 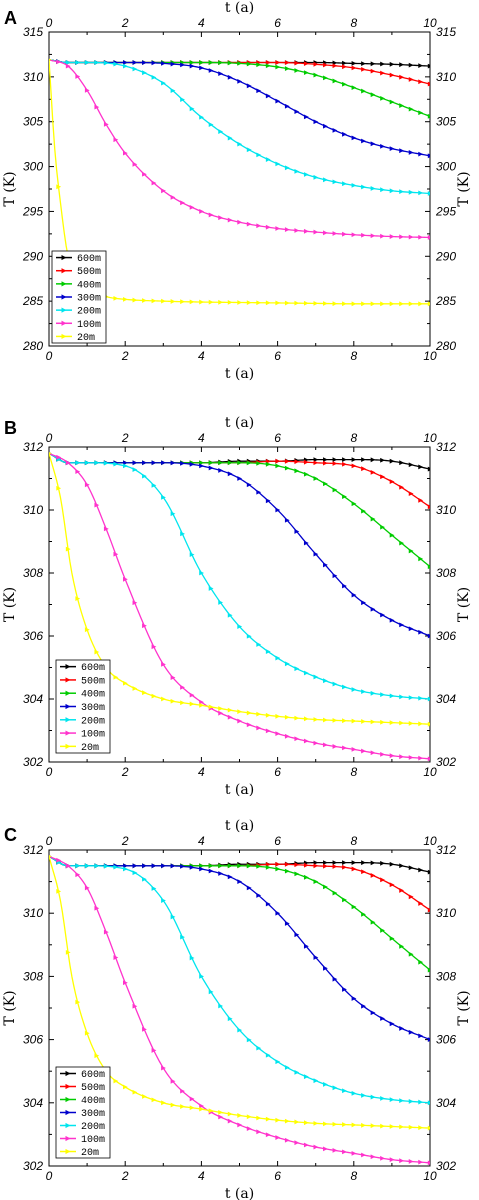 What do you see at coordinates (93, 681) in the screenshot?
I see `legend-label: 500m` at bounding box center [93, 681].